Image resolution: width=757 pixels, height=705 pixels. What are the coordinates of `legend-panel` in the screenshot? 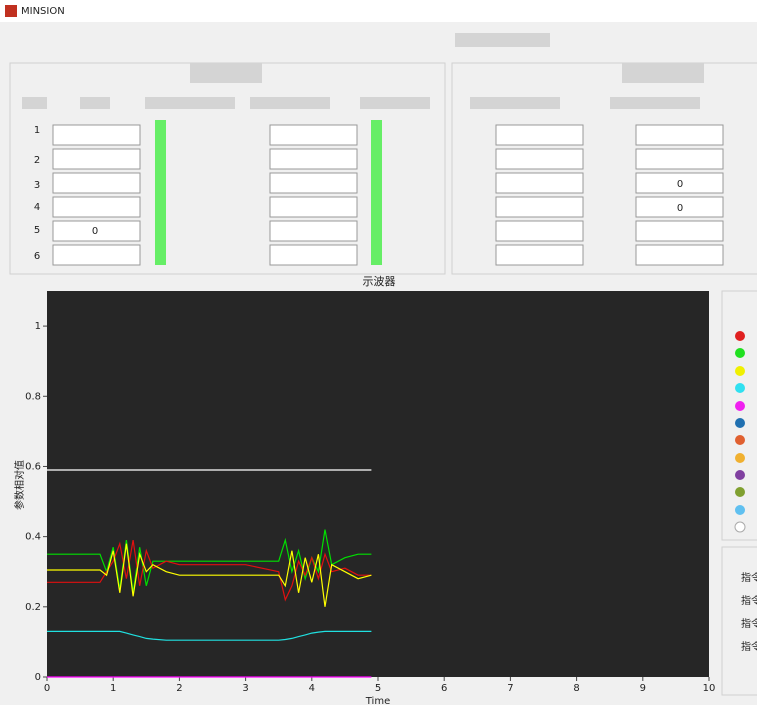 It's located at (739, 415).